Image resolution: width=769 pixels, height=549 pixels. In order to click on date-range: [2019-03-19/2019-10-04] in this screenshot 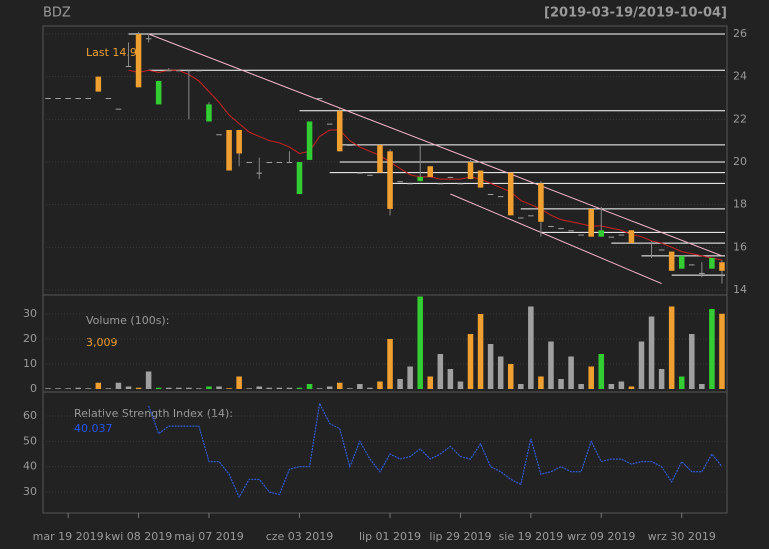, I will do `click(635, 13)`.